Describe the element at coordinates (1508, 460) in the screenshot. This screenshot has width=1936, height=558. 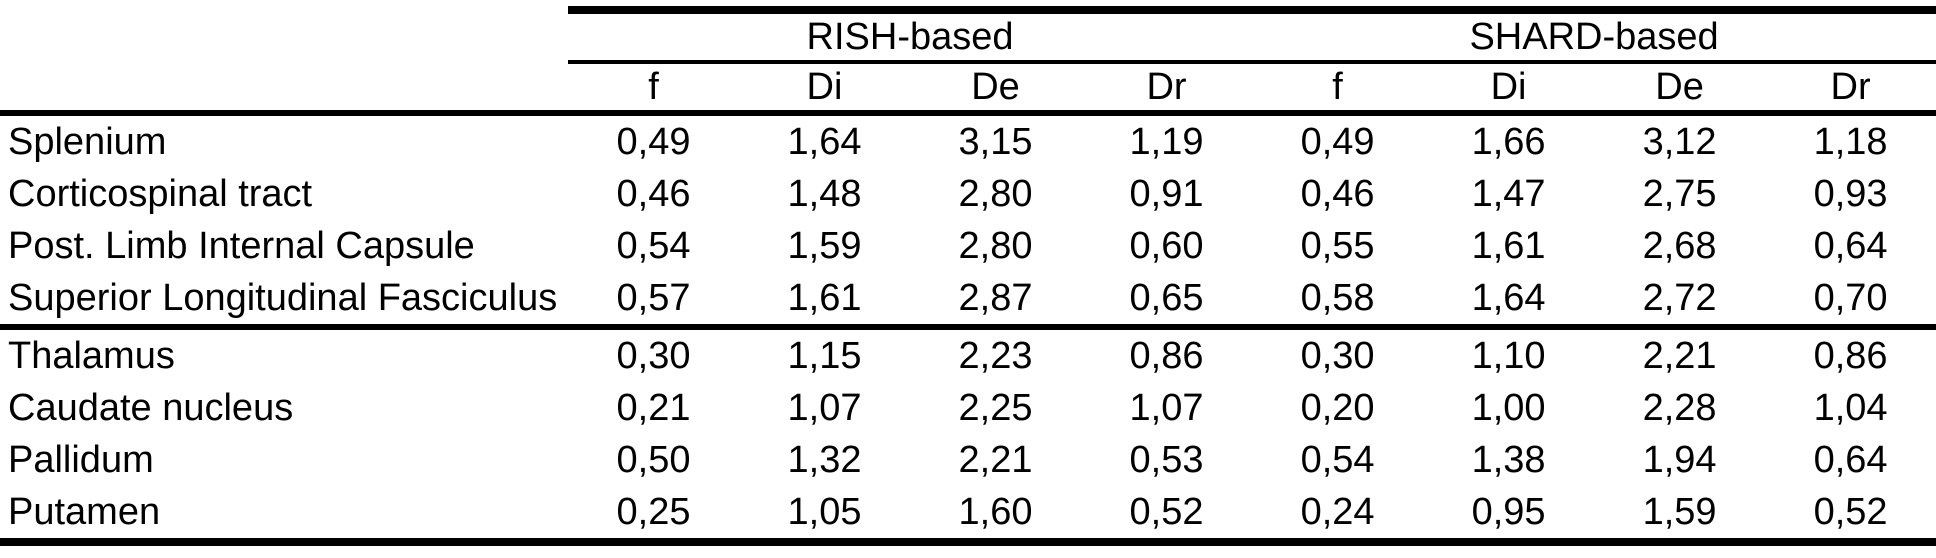
I see `metric-value: 1,38` at that location.